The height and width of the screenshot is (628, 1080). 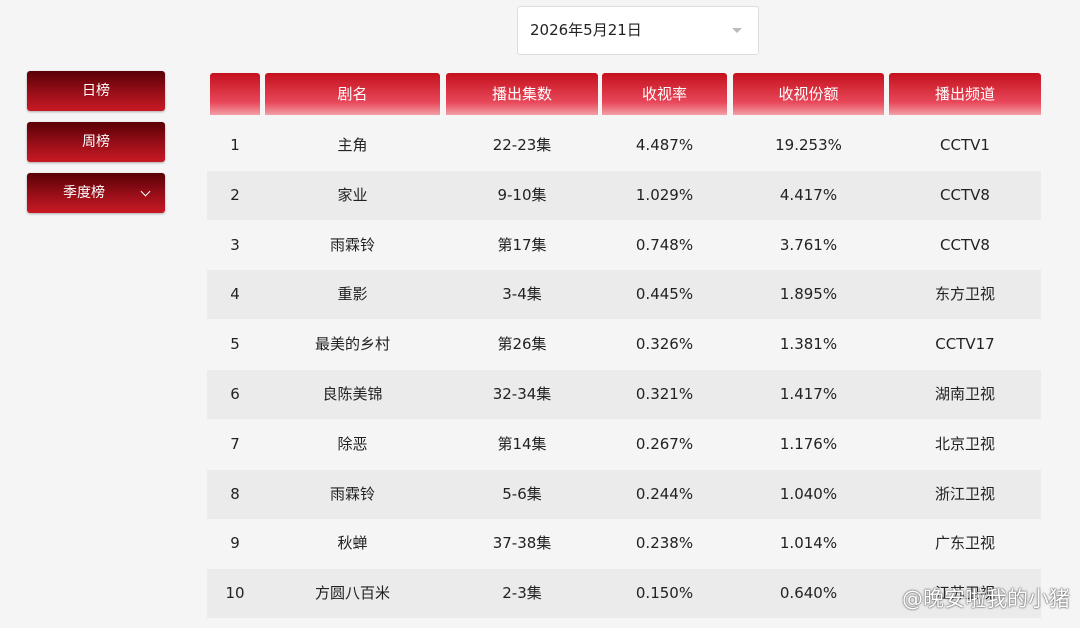 I want to click on table-cell: 32-34集, so click(x=522, y=394).